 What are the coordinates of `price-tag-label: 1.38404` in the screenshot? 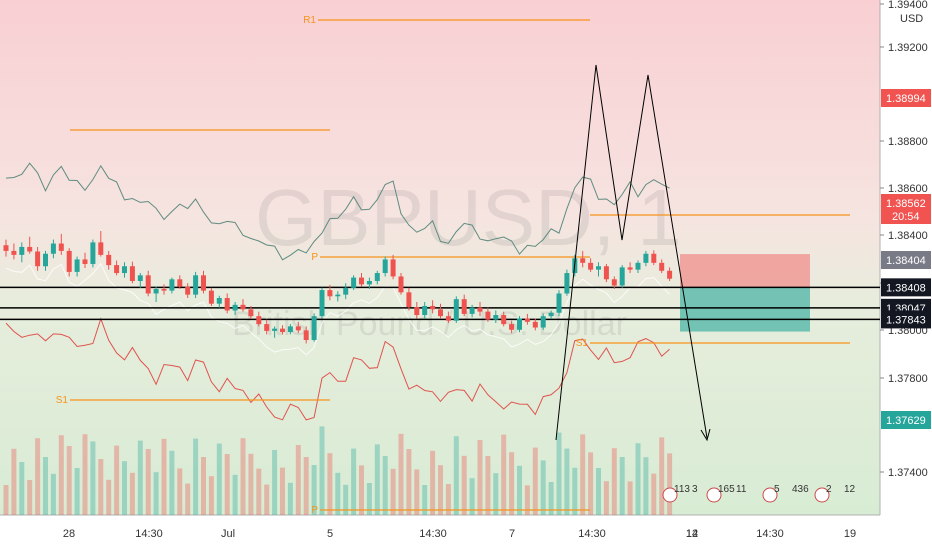 It's located at (906, 261).